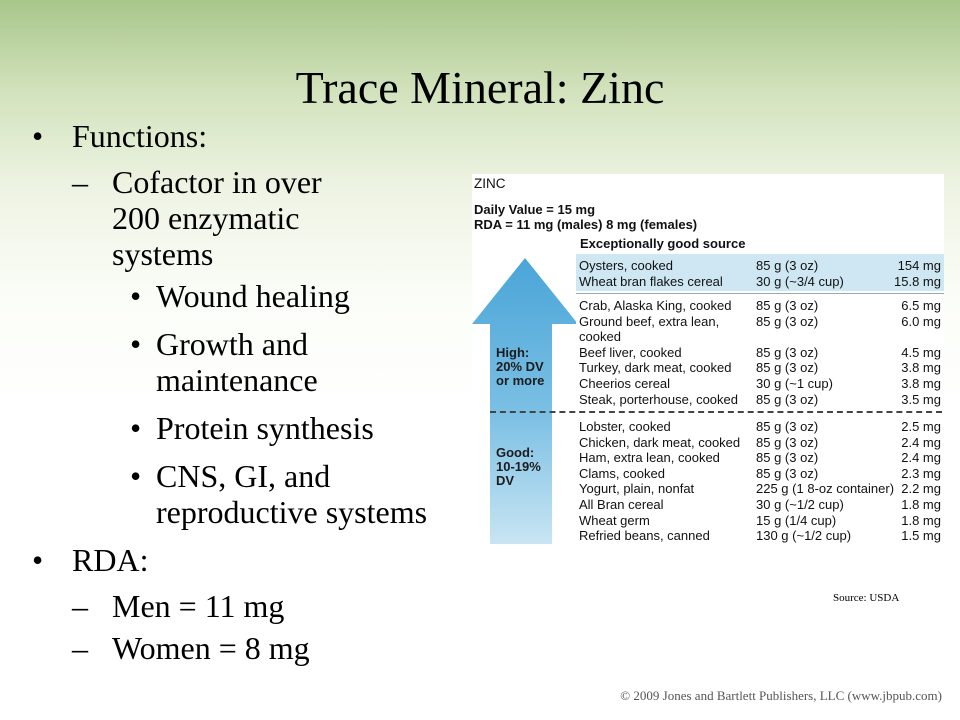 The height and width of the screenshot is (720, 960). Describe the element at coordinates (794, 383) in the screenshot. I see `food-amount: 30 g (~1 cup)` at that location.